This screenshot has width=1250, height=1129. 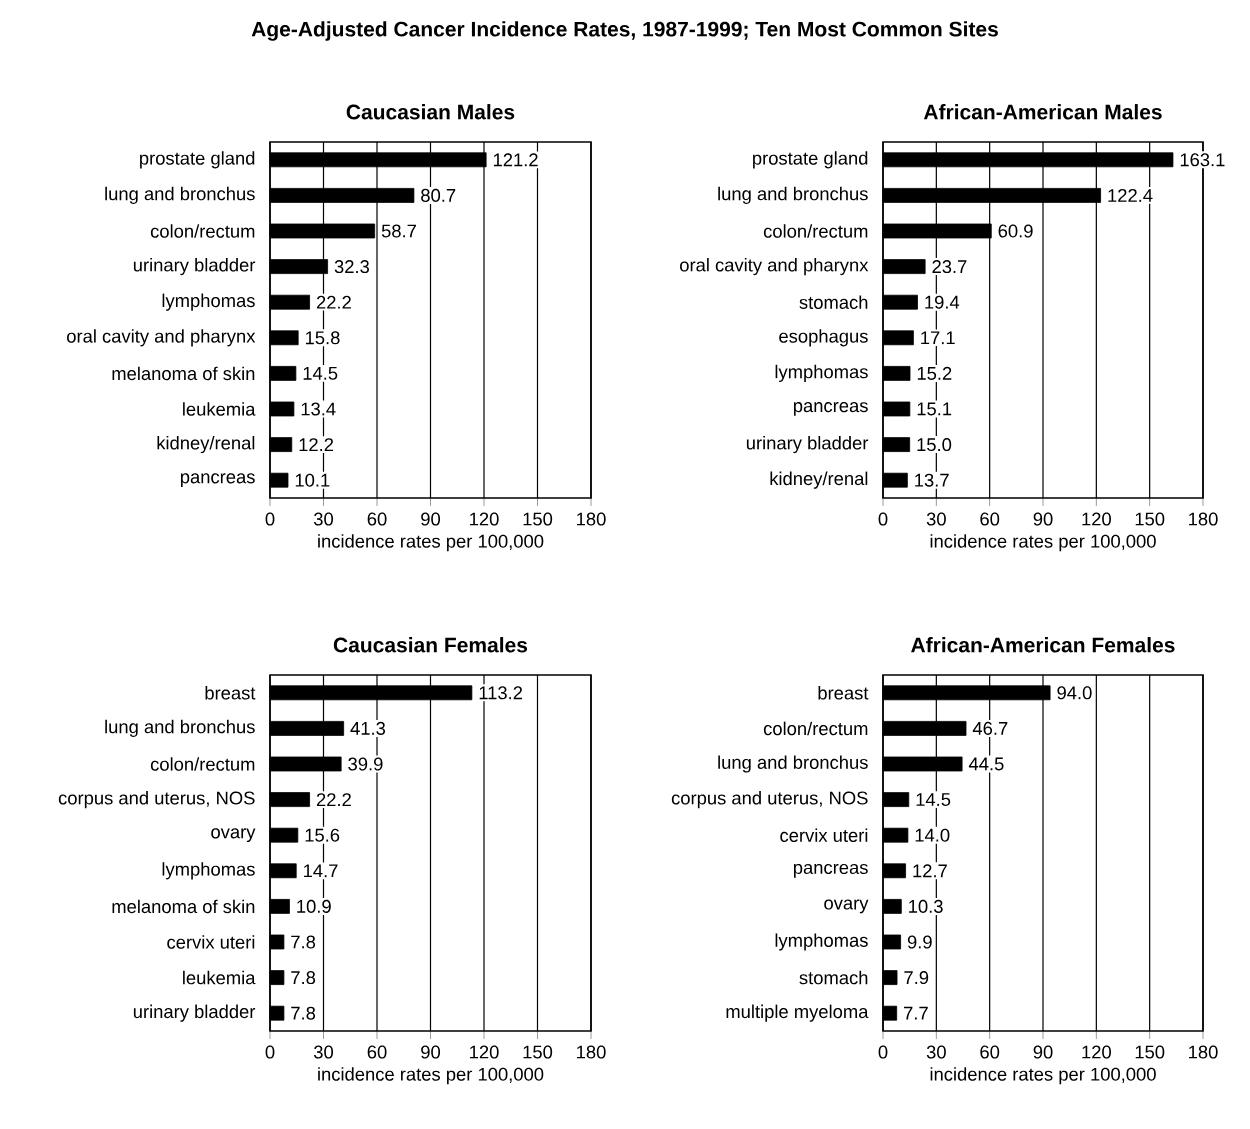 What do you see at coordinates (986, 764) in the screenshot?
I see `data-label: 44.5` at bounding box center [986, 764].